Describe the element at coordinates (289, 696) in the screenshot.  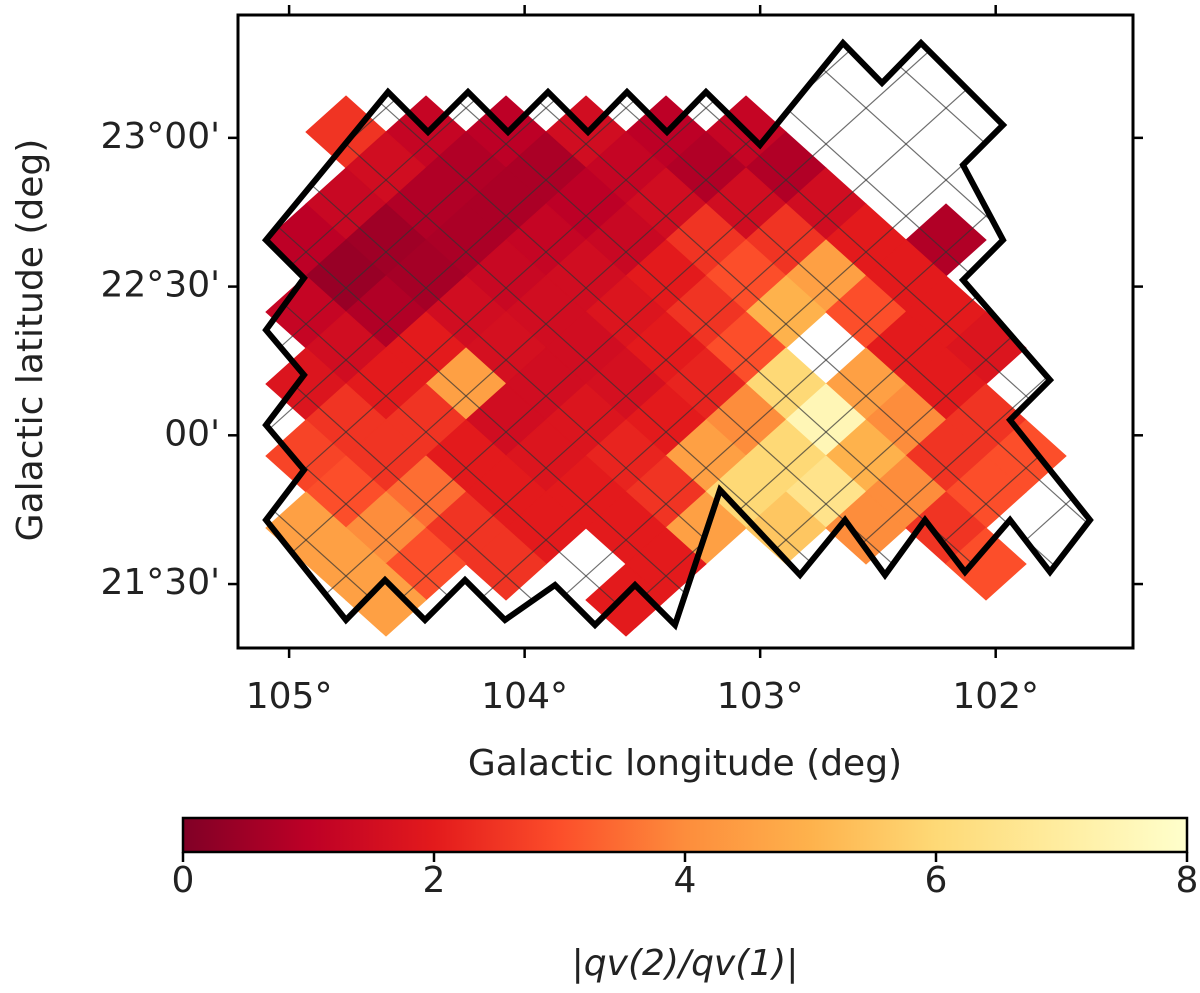
I see `x-tick-label: 105°` at that location.